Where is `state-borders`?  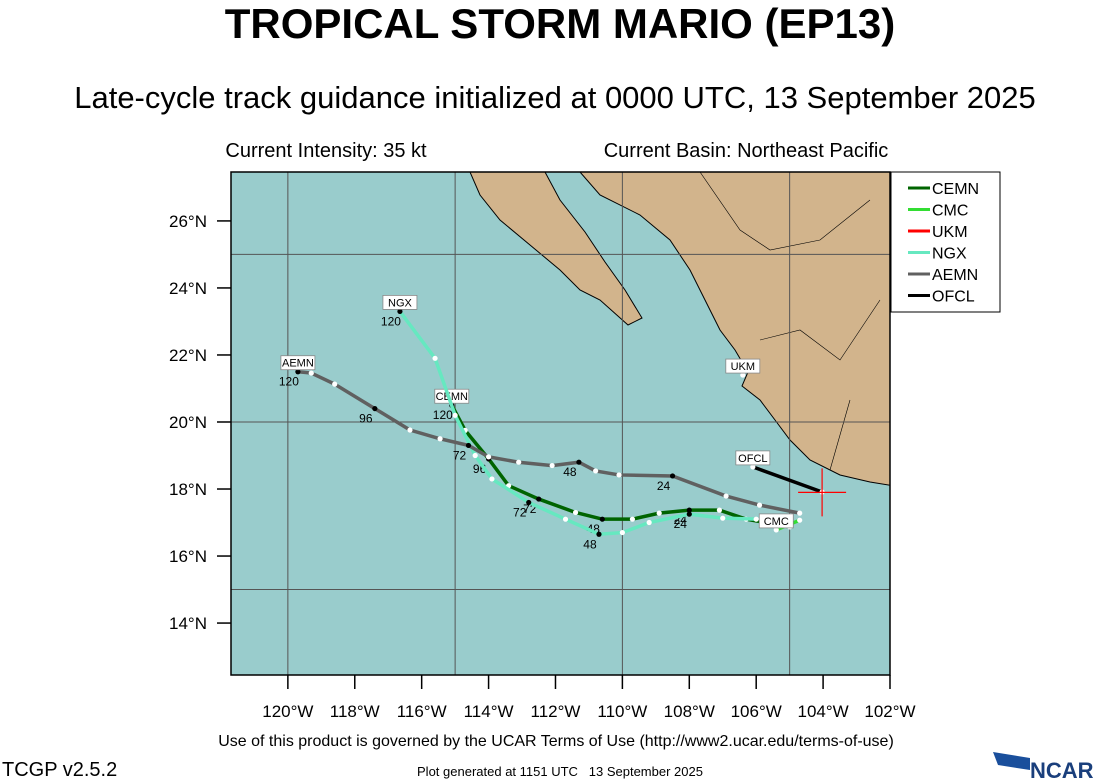 state-borders is located at coordinates (790, 321).